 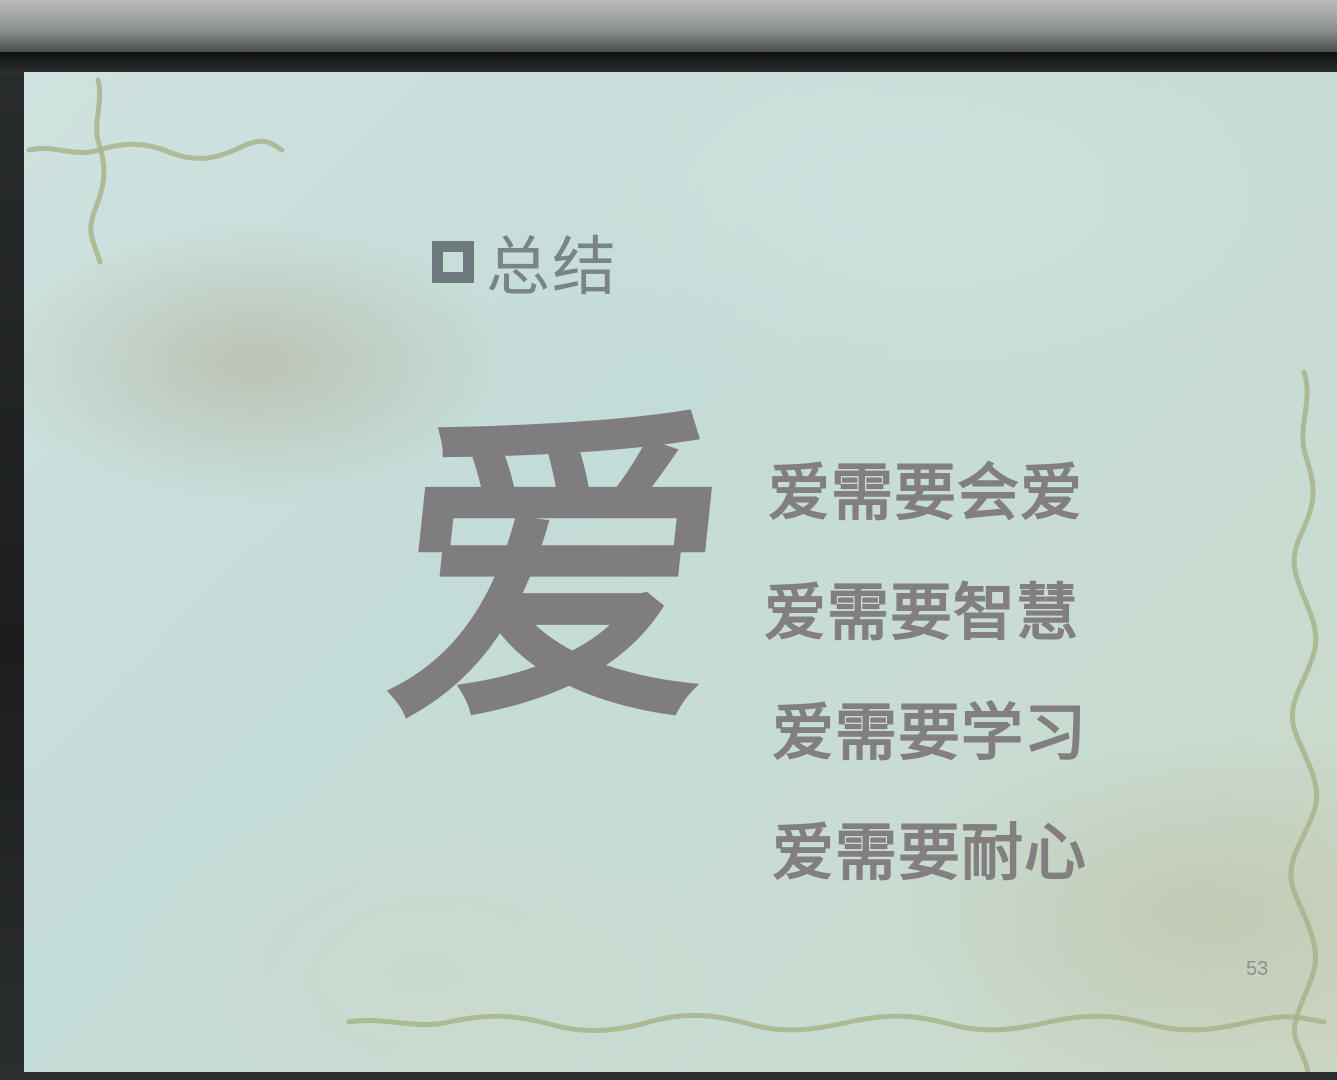 What do you see at coordinates (453, 262) in the screenshot?
I see `hollow-square-bullet-icon` at bounding box center [453, 262].